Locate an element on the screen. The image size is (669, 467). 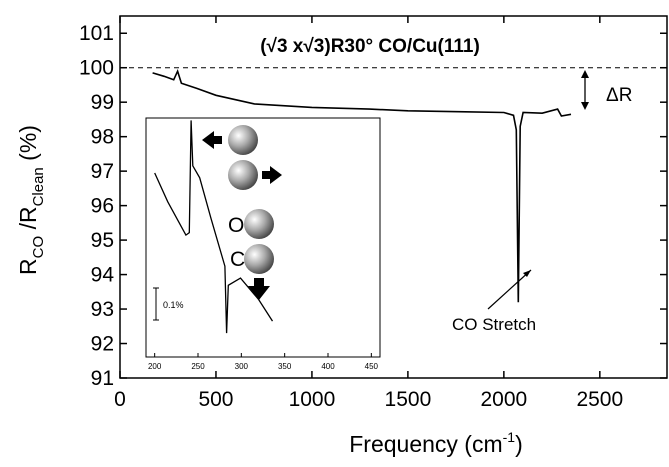
y-tick-label: 98 is located at coordinates (102, 137).